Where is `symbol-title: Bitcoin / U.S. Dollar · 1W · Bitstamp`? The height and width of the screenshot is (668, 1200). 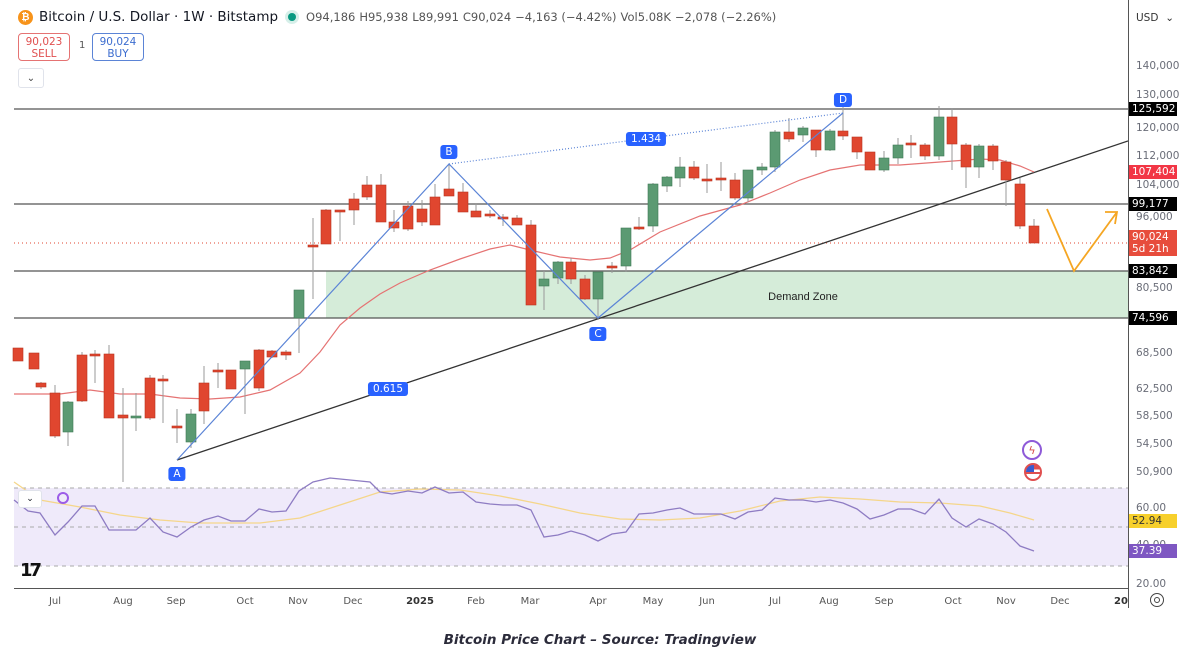 symbol-title: Bitcoin / U.S. Dollar · 1W · Bitstamp is located at coordinates (159, 17).